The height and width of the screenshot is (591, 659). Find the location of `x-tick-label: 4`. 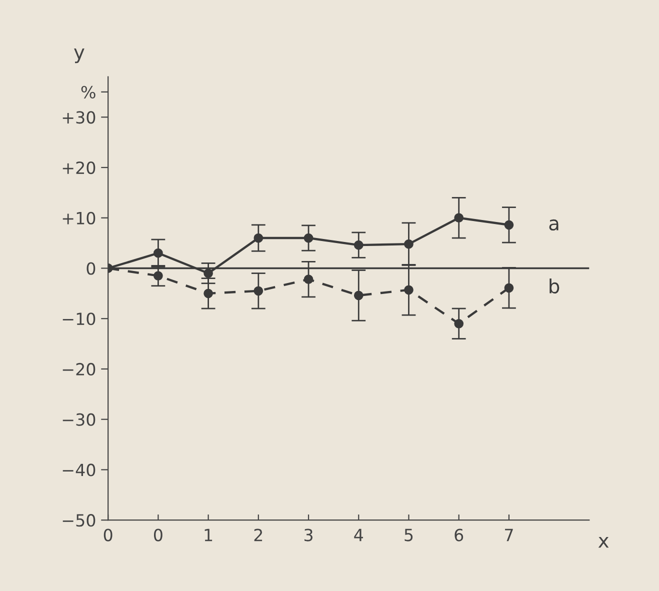

x-tick-label: 4 is located at coordinates (358, 535).